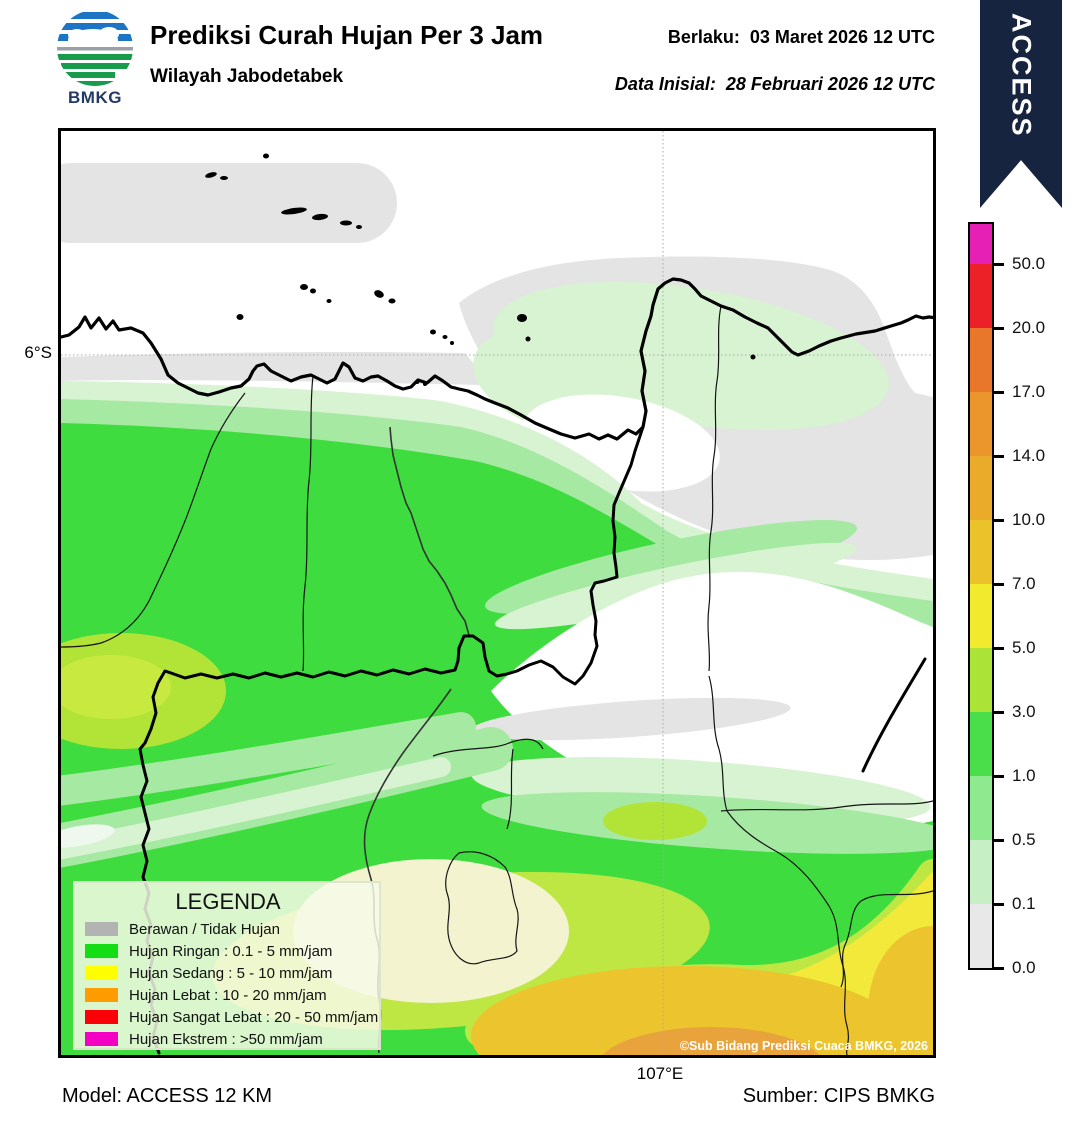  I want to click on colorbar-bar, so click(981, 596).